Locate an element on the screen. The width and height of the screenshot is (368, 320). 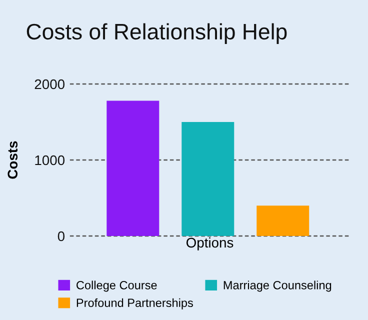
x-axis-title: Options is located at coordinates (210, 243).